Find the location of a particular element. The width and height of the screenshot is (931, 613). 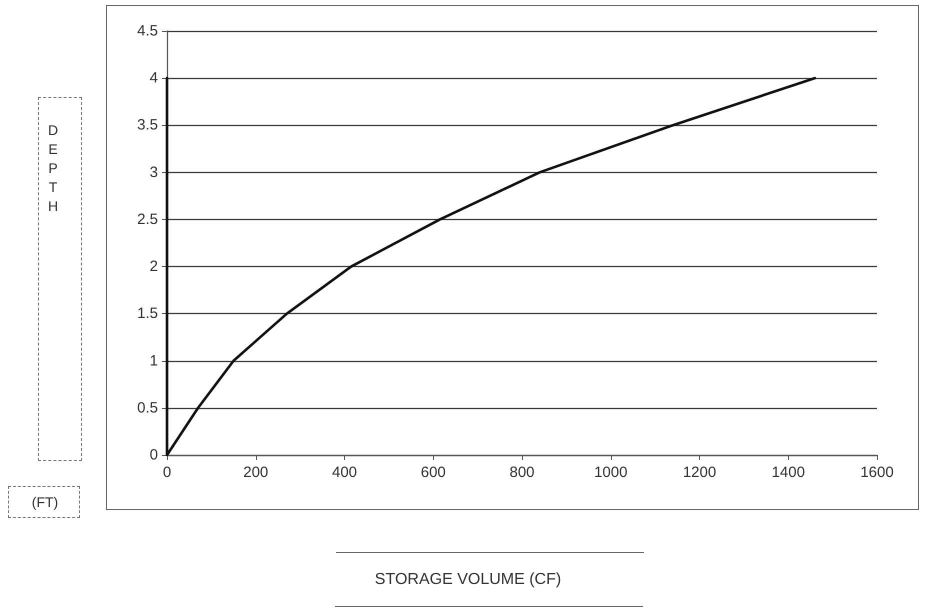

x-tick-label: 200 is located at coordinates (255, 472).